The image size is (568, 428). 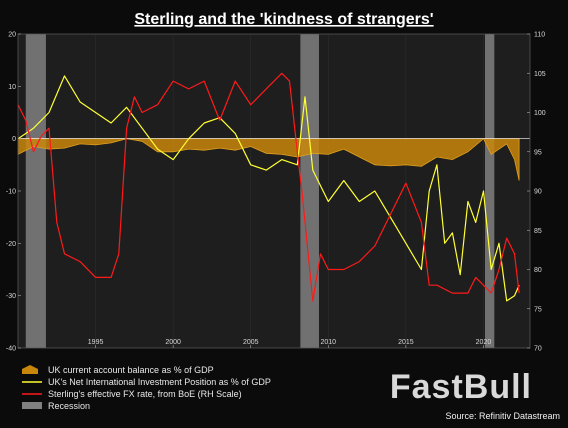 I want to click on x-tick-label: 2010, so click(x=329, y=342).